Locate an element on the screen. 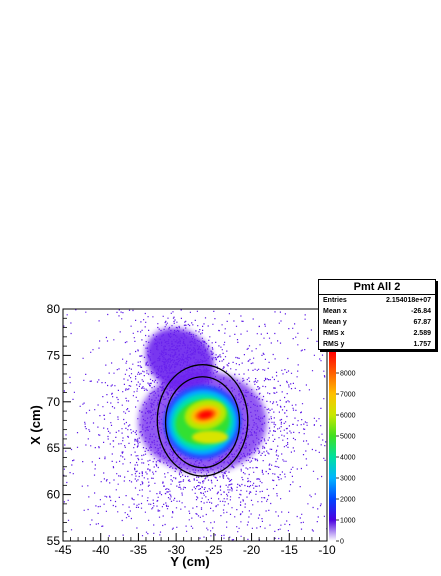  stats-label: RMS y is located at coordinates (334, 344).